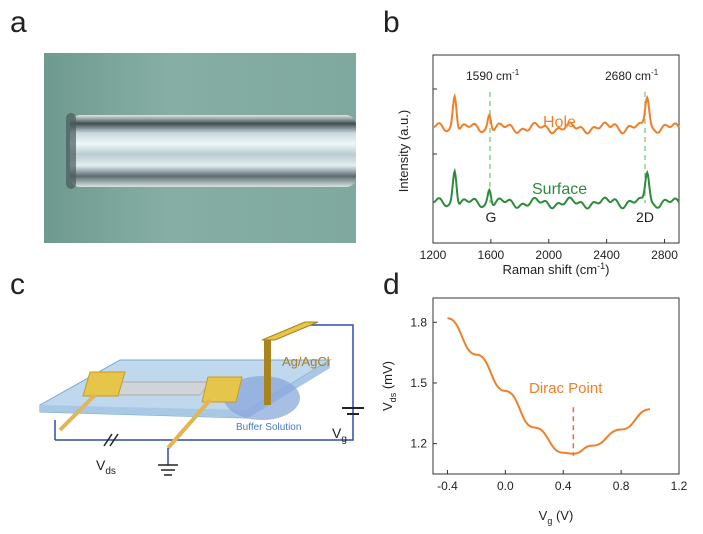 This screenshot has height=534, width=703. Describe the element at coordinates (632, 75) in the screenshot. I see `peak2-annotation: 2680 cm-1` at that location.